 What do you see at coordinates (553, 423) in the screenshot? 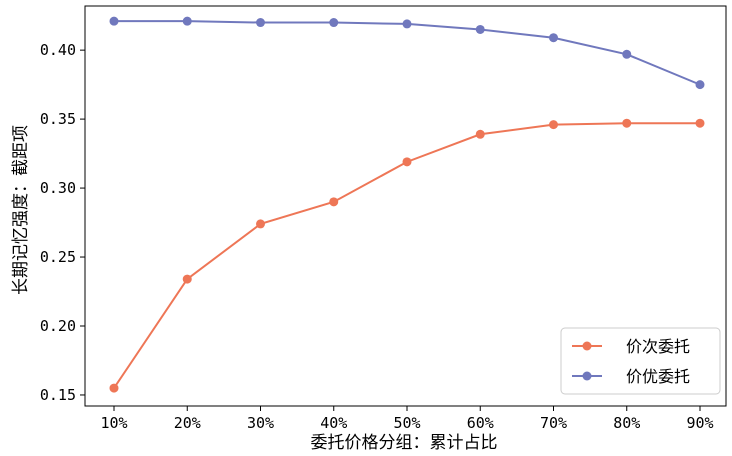
I see `x-tick-label: 70%` at bounding box center [553, 423].